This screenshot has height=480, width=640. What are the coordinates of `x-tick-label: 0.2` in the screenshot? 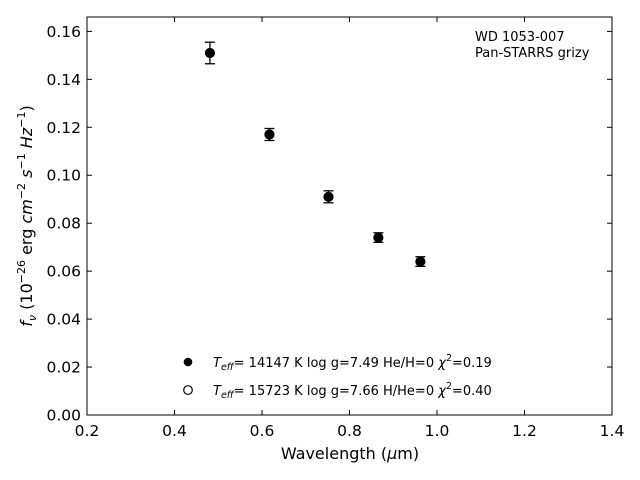 It's located at (87, 431).